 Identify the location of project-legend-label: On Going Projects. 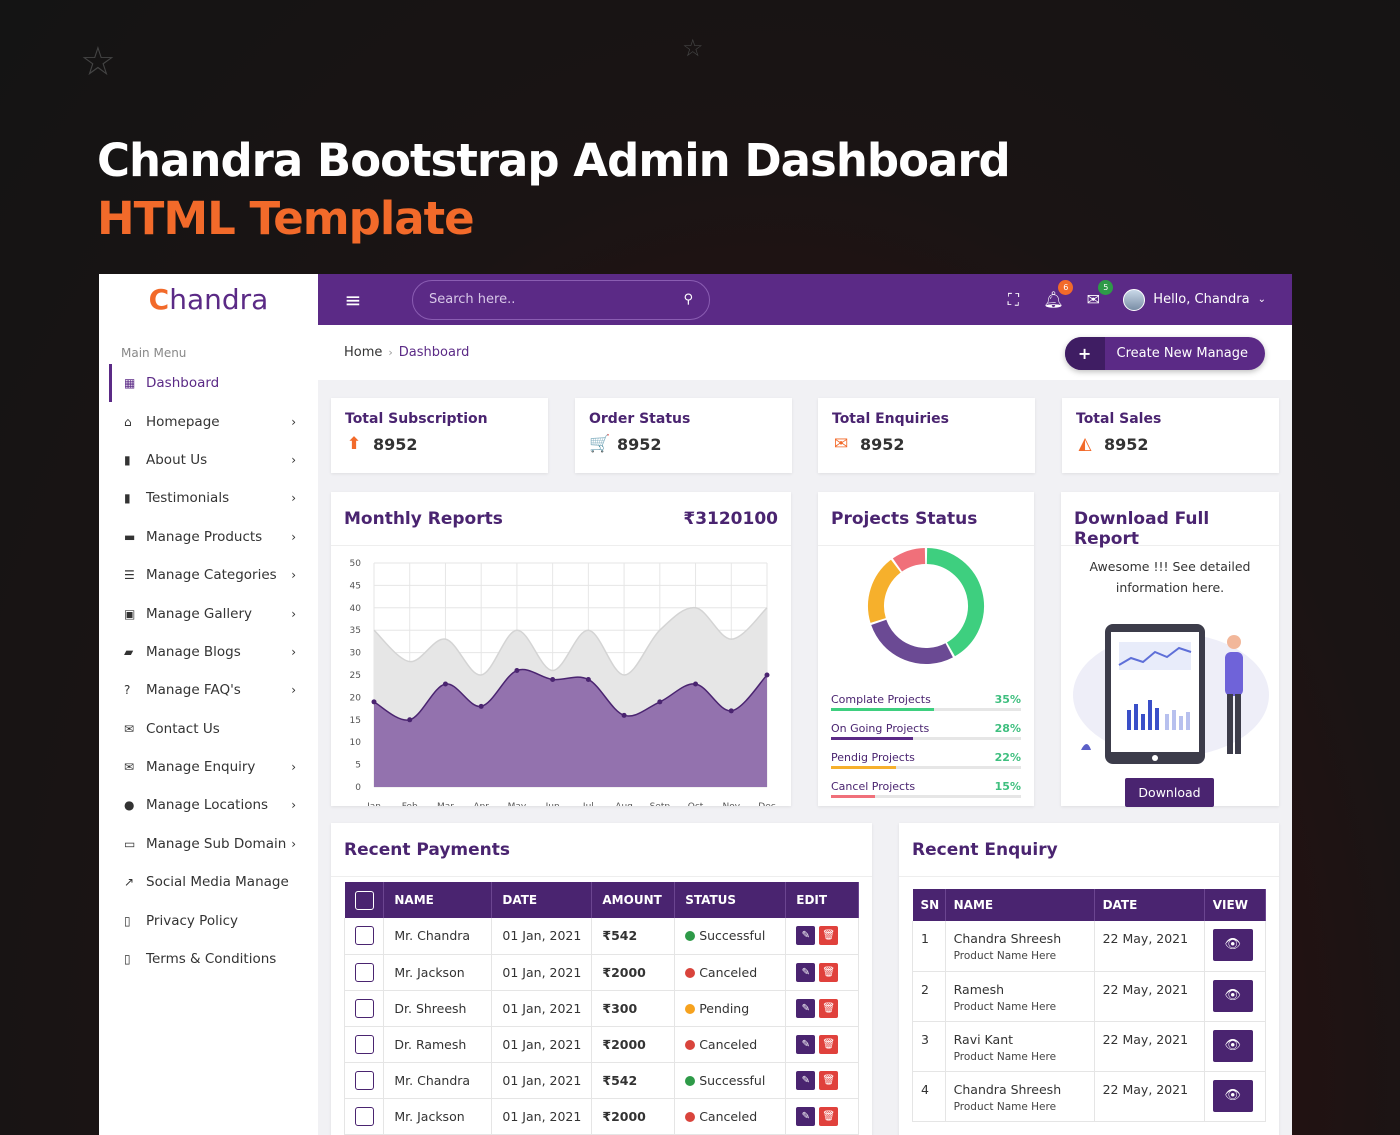
(880, 728).